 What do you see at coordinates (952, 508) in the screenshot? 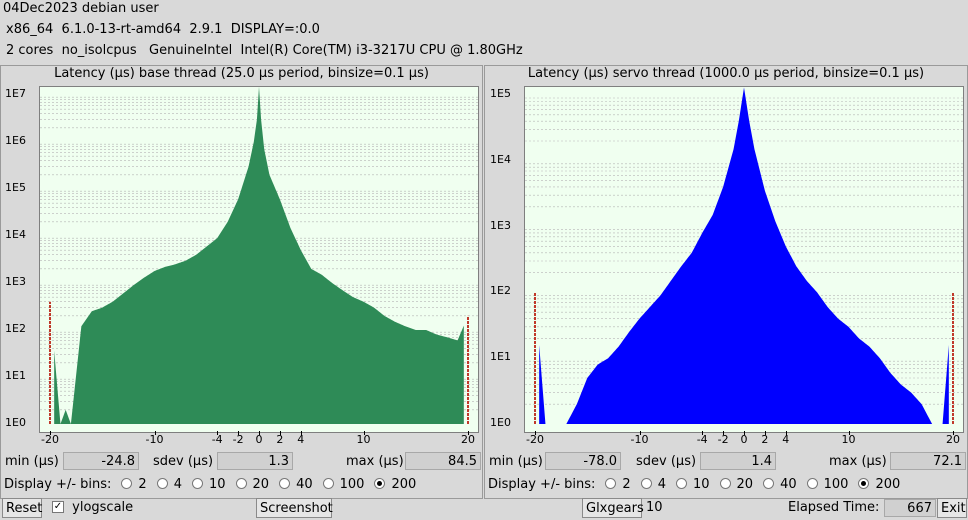
I see `exit-button: Exit` at bounding box center [952, 508].